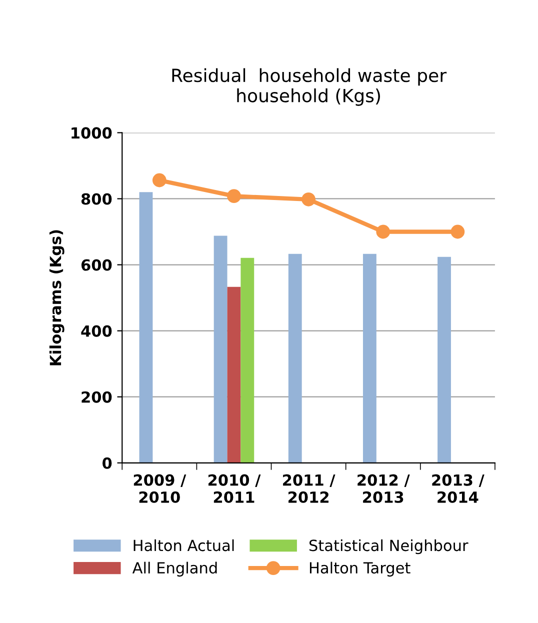 This screenshot has height=623, width=538. Describe the element at coordinates (184, 545) in the screenshot. I see `legend-label: Halton Actual` at that location.